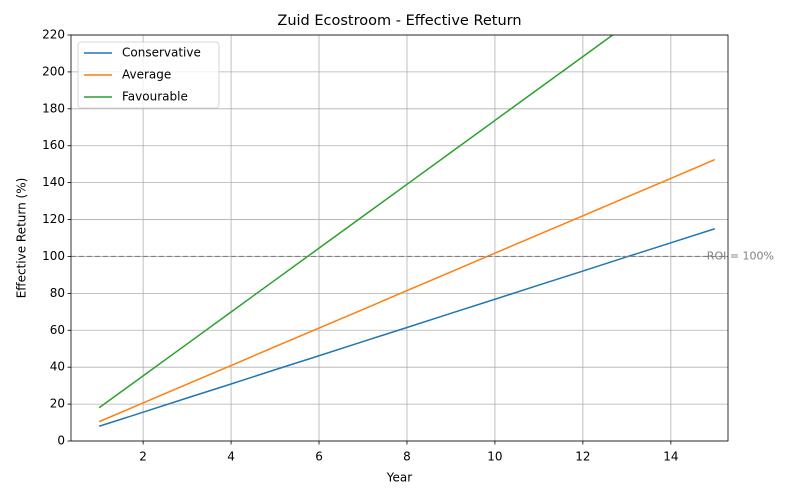 The height and width of the screenshot is (500, 800). Describe the element at coordinates (53, 108) in the screenshot. I see `y-tick-label: 180` at that location.